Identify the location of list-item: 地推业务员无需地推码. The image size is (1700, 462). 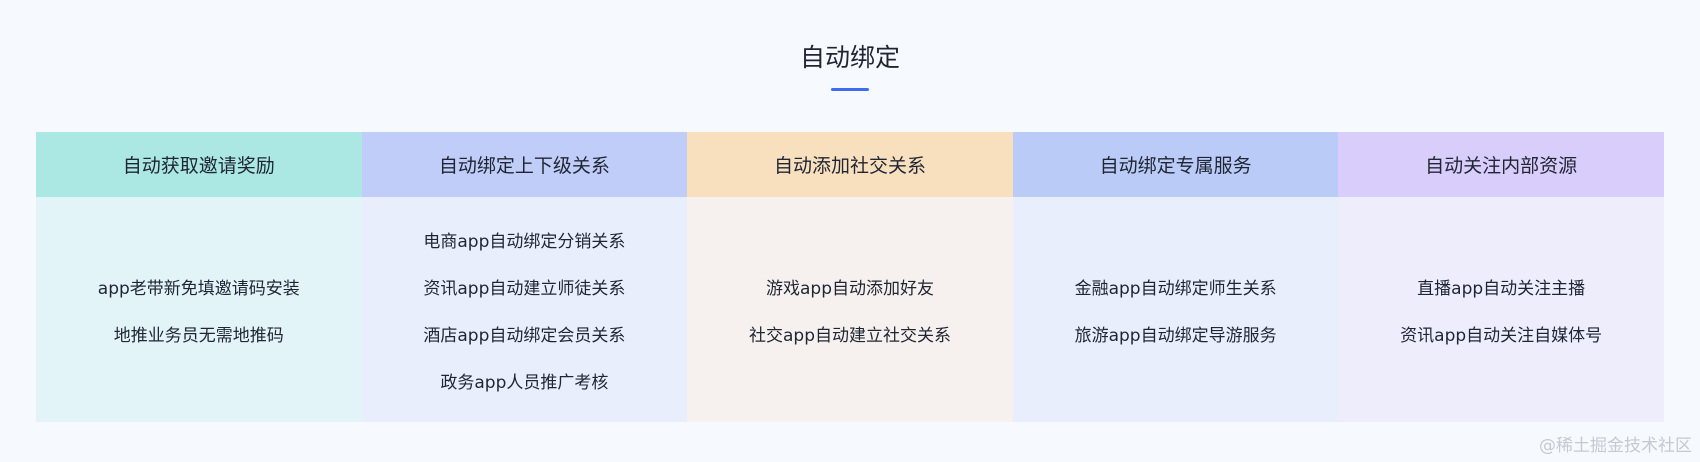
(198, 335).